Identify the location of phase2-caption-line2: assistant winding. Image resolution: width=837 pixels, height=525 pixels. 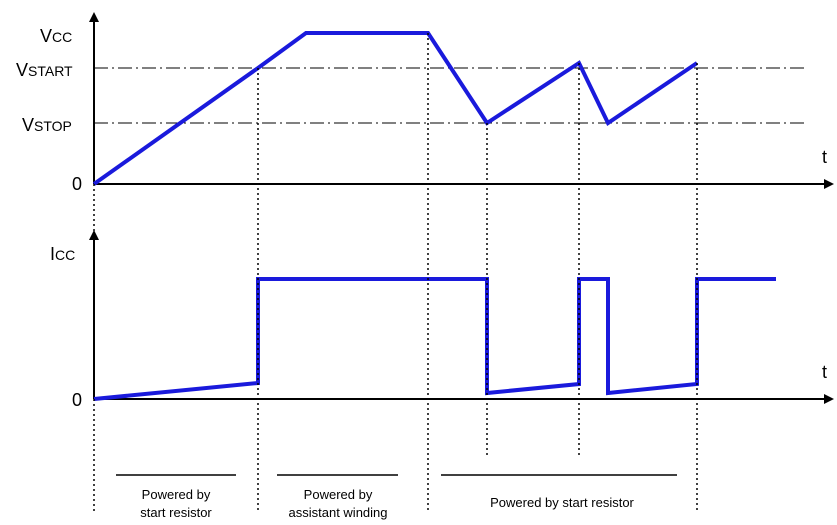
(338, 512).